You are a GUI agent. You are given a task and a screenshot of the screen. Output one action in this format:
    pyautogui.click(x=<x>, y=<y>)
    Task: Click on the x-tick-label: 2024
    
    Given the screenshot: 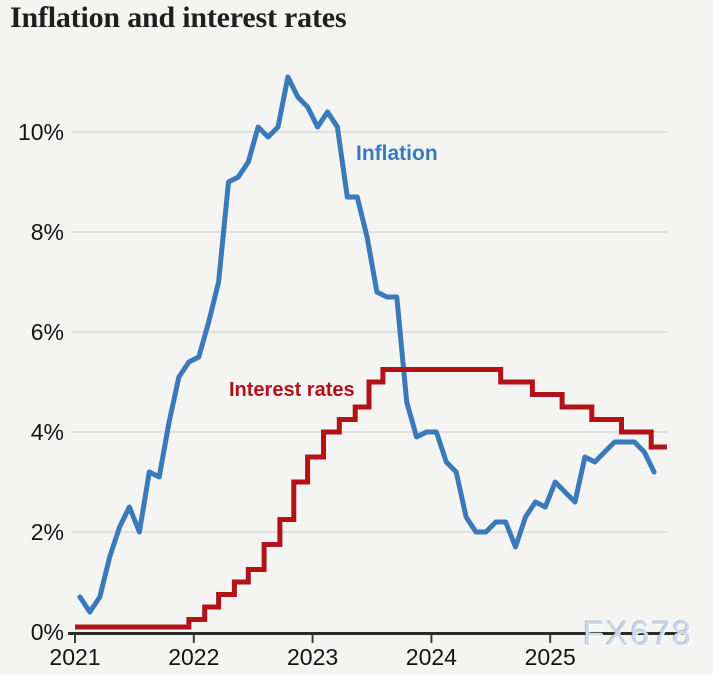 What is the action you would take?
    pyautogui.click(x=431, y=657)
    